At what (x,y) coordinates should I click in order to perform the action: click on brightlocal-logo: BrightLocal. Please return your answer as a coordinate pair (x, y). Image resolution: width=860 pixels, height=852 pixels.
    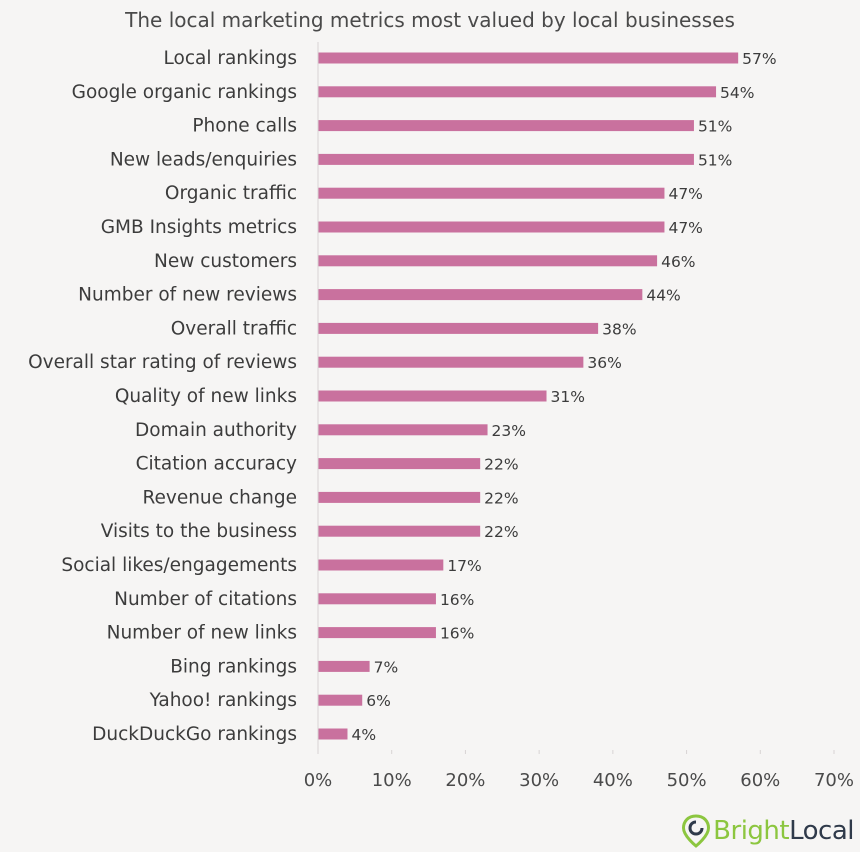
    Looking at the image, I should click on (767, 831).